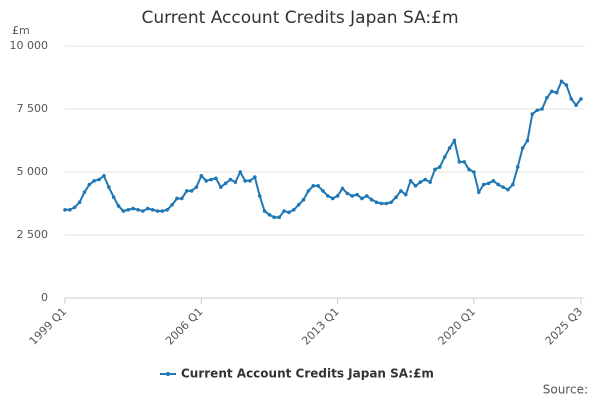 The height and width of the screenshot is (400, 600). Describe the element at coordinates (565, 390) in the screenshot. I see `source: Source:` at that location.